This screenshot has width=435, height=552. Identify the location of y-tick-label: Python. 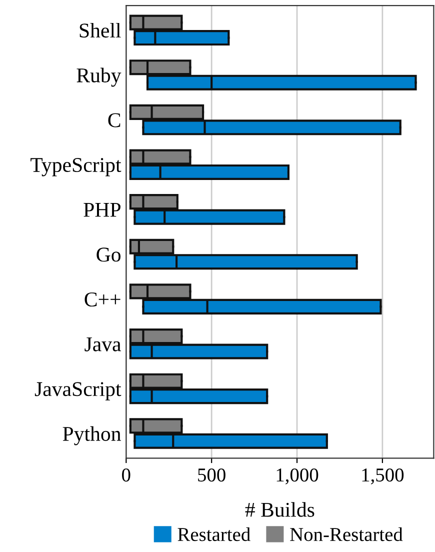
(91, 436).